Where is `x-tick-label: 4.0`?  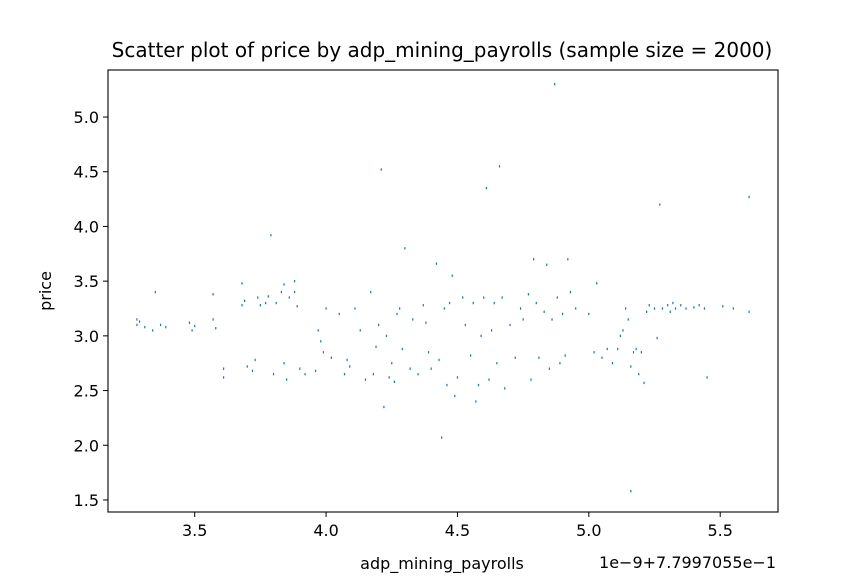 x-tick-label: 4.0 is located at coordinates (325, 530).